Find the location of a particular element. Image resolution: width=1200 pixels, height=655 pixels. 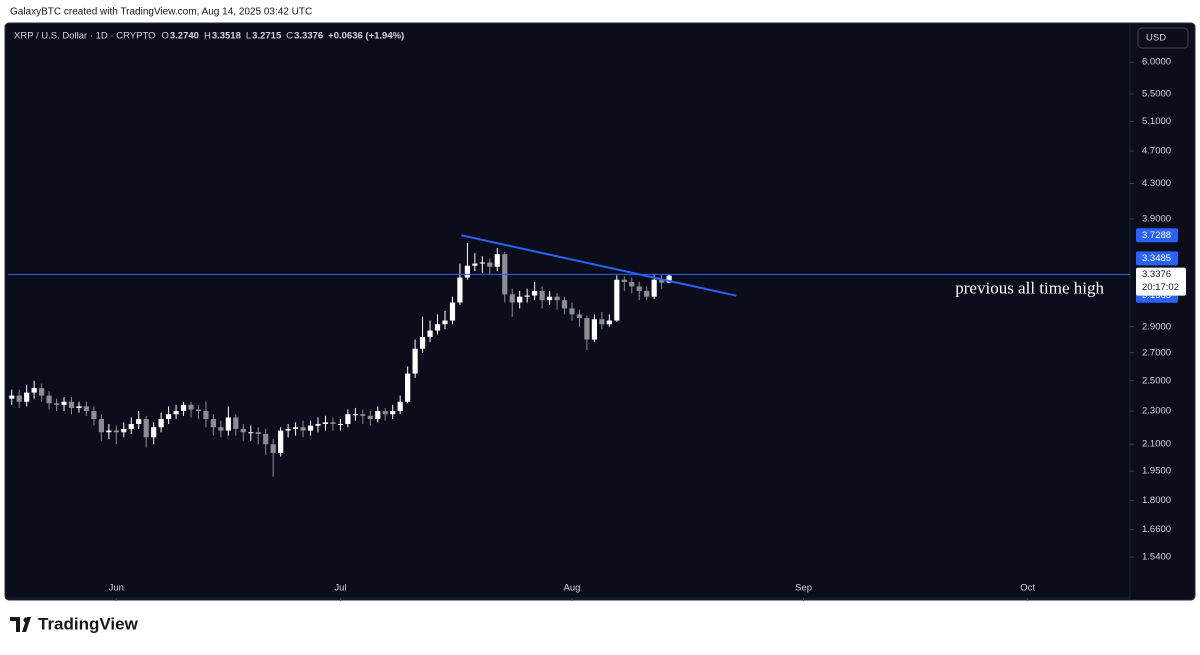

y-tick-label: 2.9000 is located at coordinates (1156, 326).